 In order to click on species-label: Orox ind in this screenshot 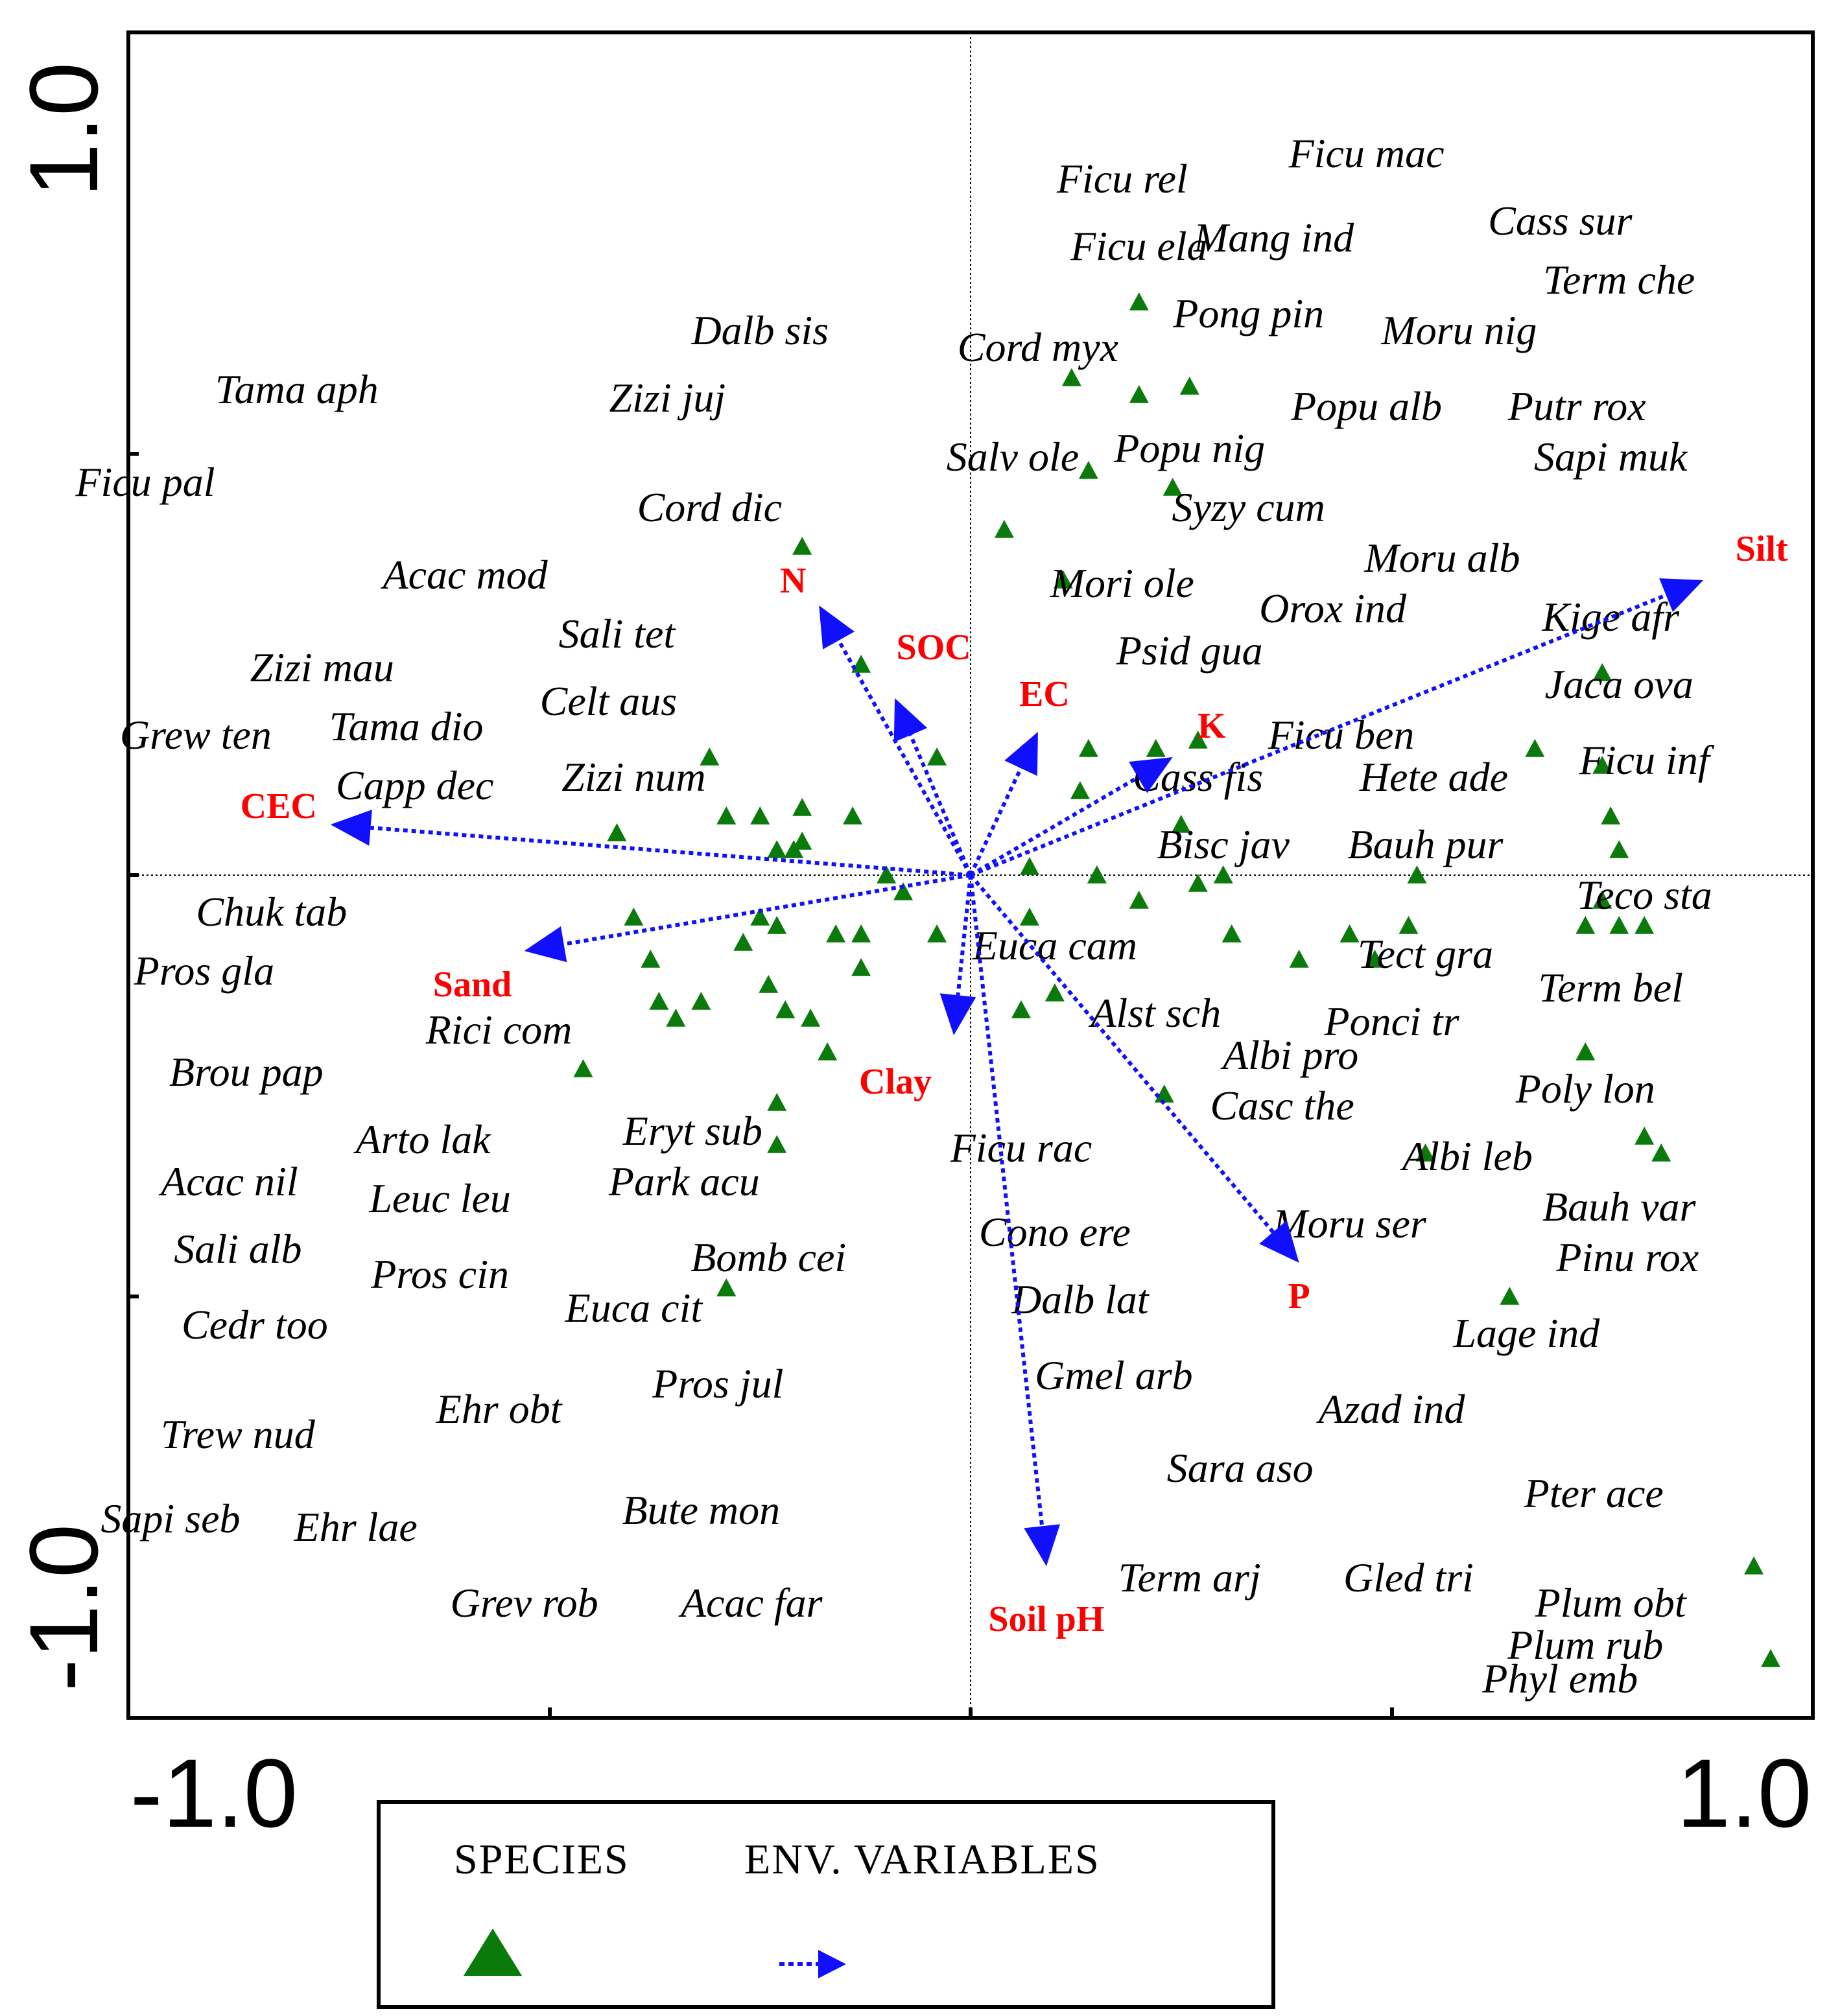, I will do `click(1333, 608)`.